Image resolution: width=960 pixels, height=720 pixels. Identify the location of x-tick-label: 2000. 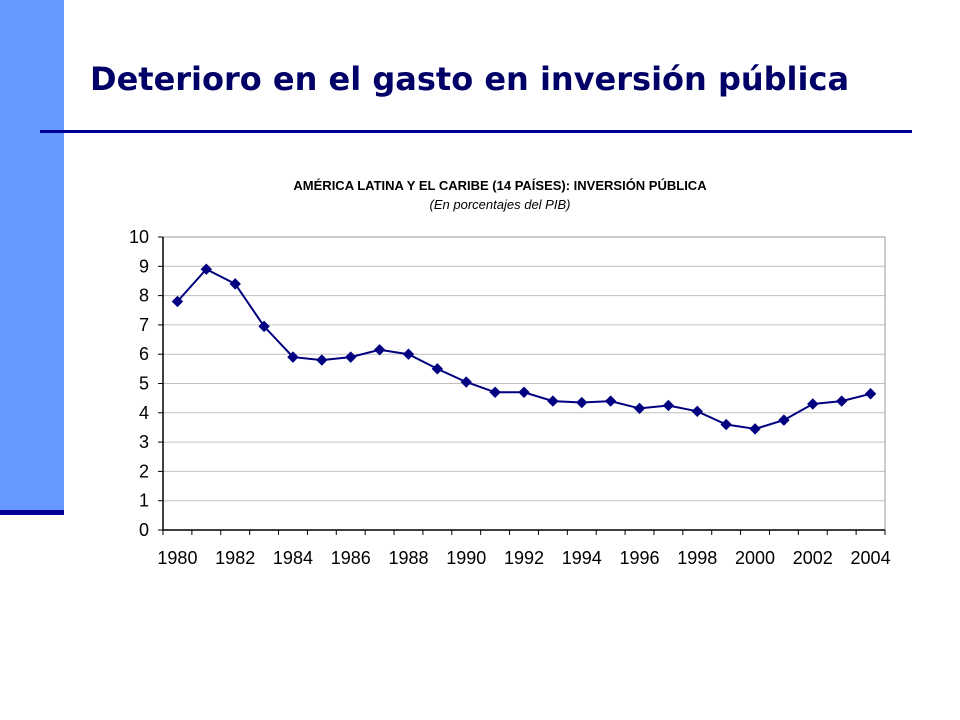
(755, 558).